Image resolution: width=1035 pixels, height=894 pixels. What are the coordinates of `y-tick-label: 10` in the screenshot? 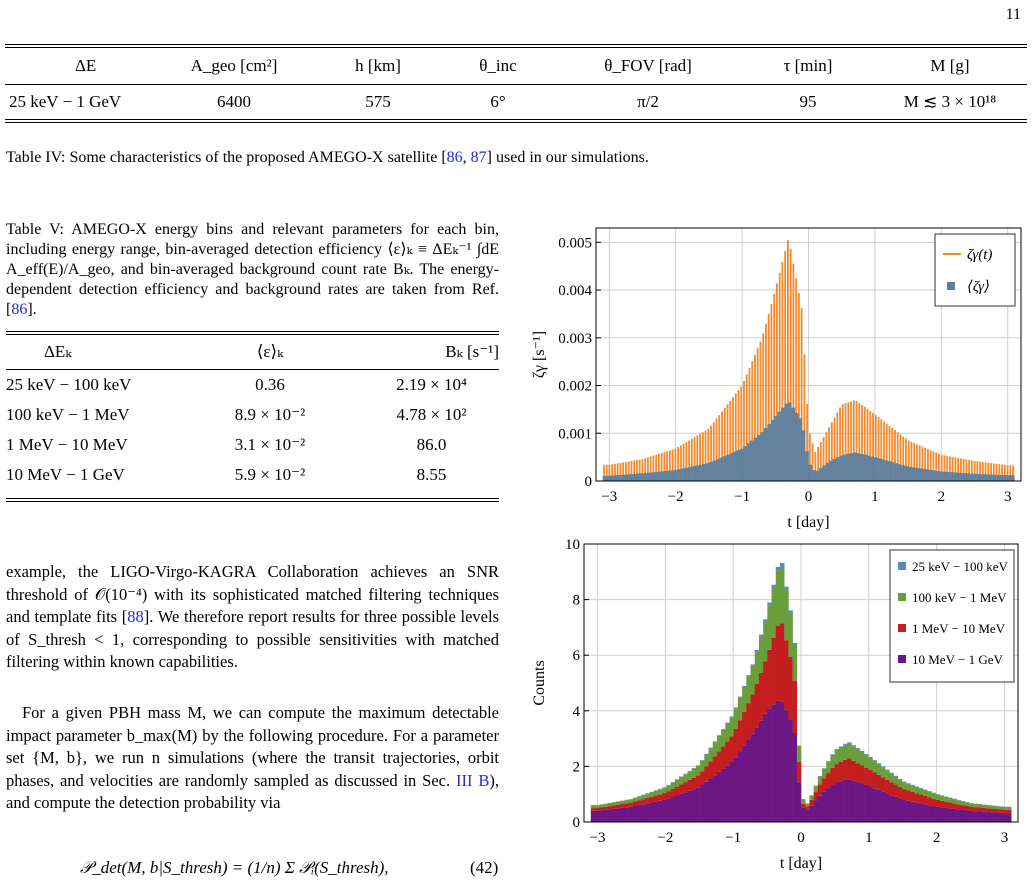 It's located at (572, 545).